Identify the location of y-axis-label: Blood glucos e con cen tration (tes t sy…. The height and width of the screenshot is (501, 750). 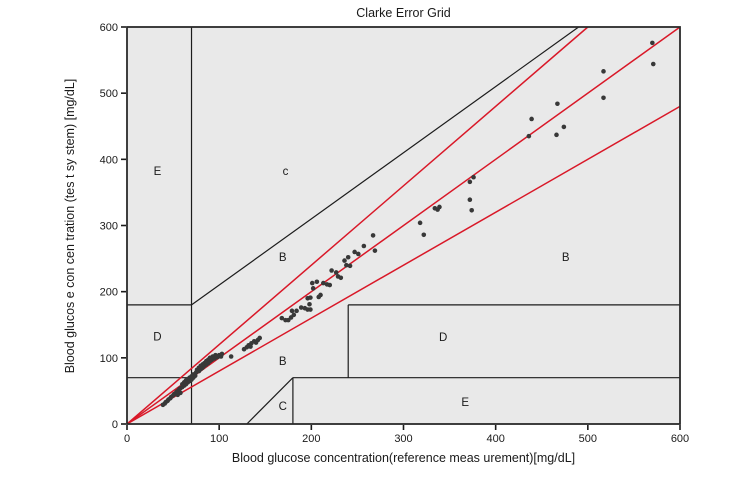
(70, 226).